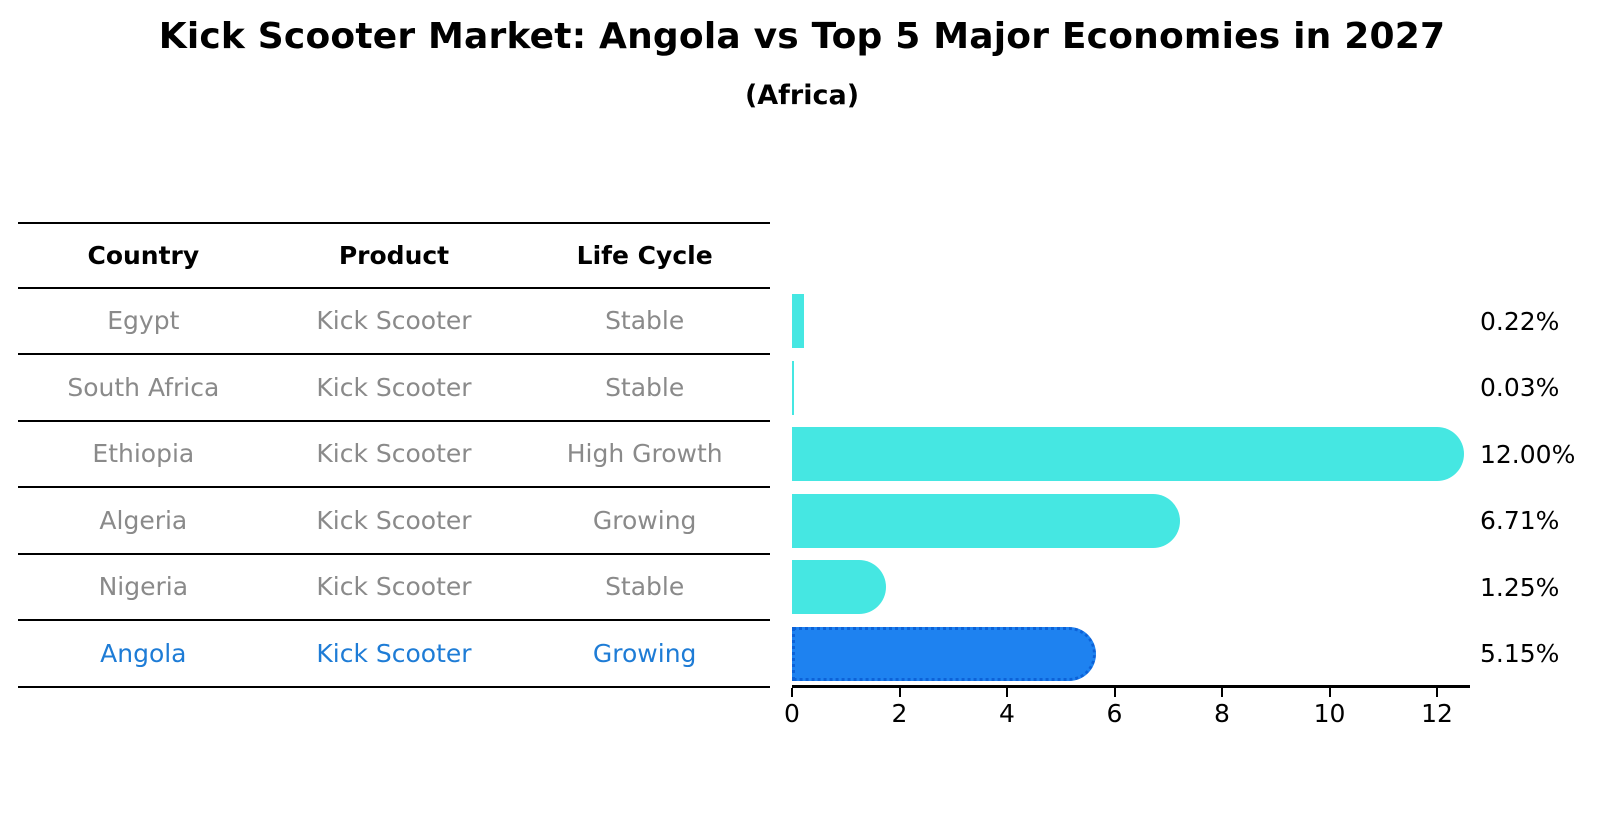 The width and height of the screenshot is (1604, 823). I want to click on bar-row: 0.22%, so click(1198, 321).